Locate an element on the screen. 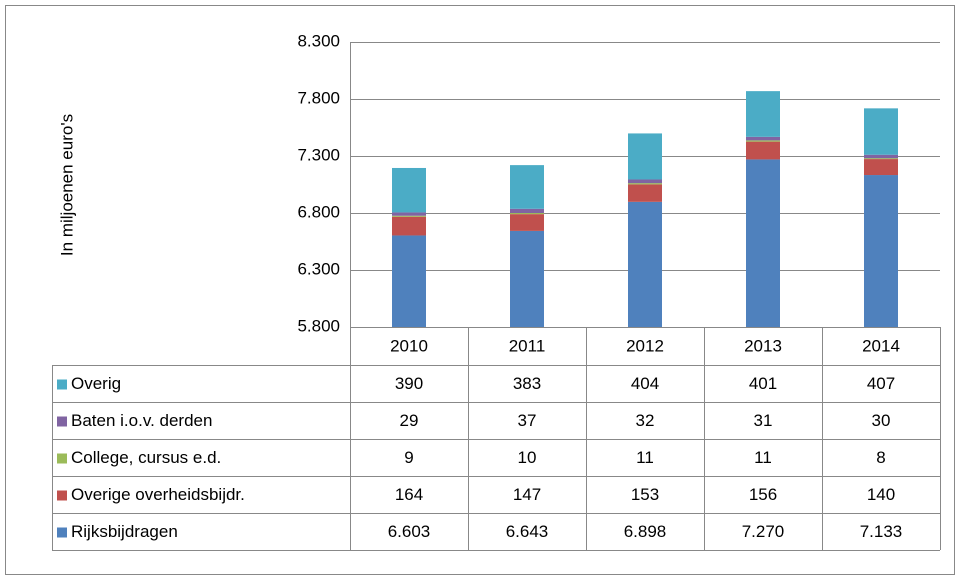 The width and height of the screenshot is (960, 586). y-tick-label: 7.300 is located at coordinates (318, 154).